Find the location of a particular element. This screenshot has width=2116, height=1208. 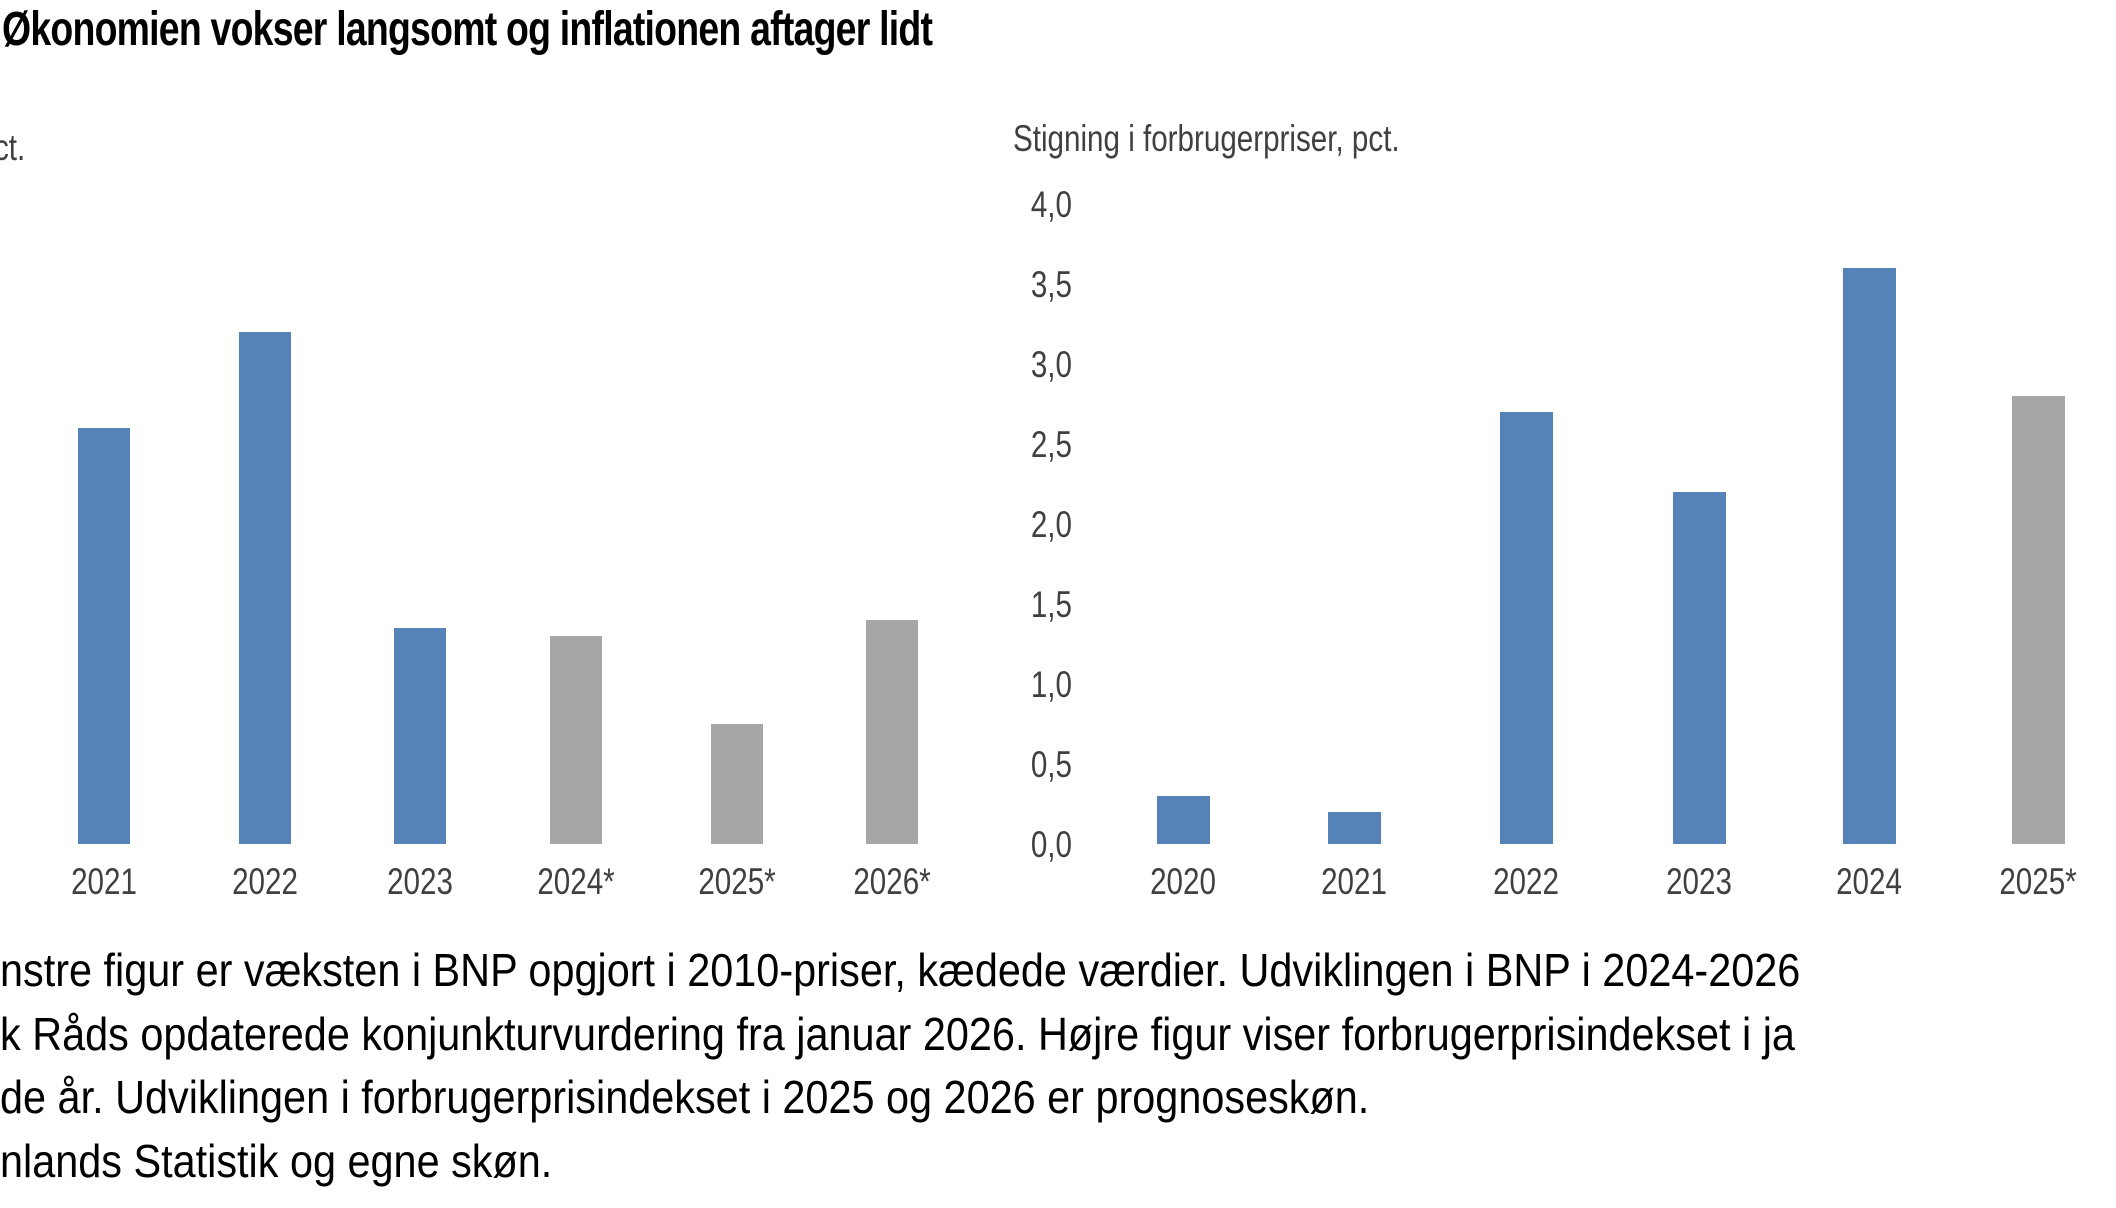

y-tick-1,5: 1,5 is located at coordinates (1051, 604).